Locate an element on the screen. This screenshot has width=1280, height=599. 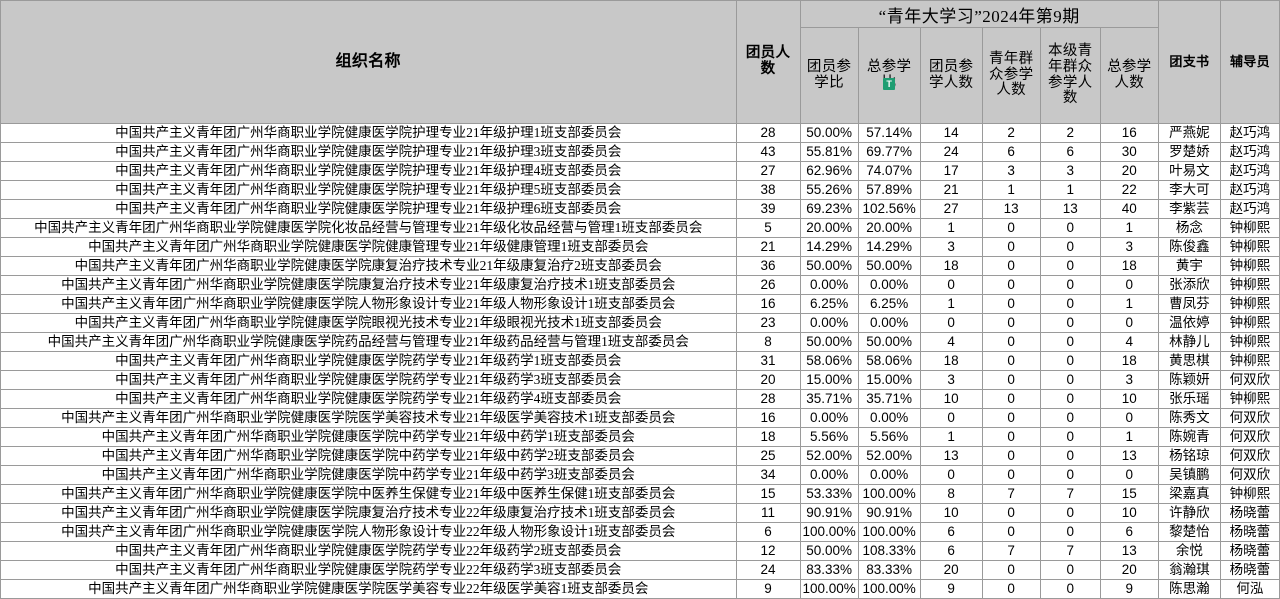
cell-branch-secretary: 陈俊鑫 is located at coordinates (1189, 247).